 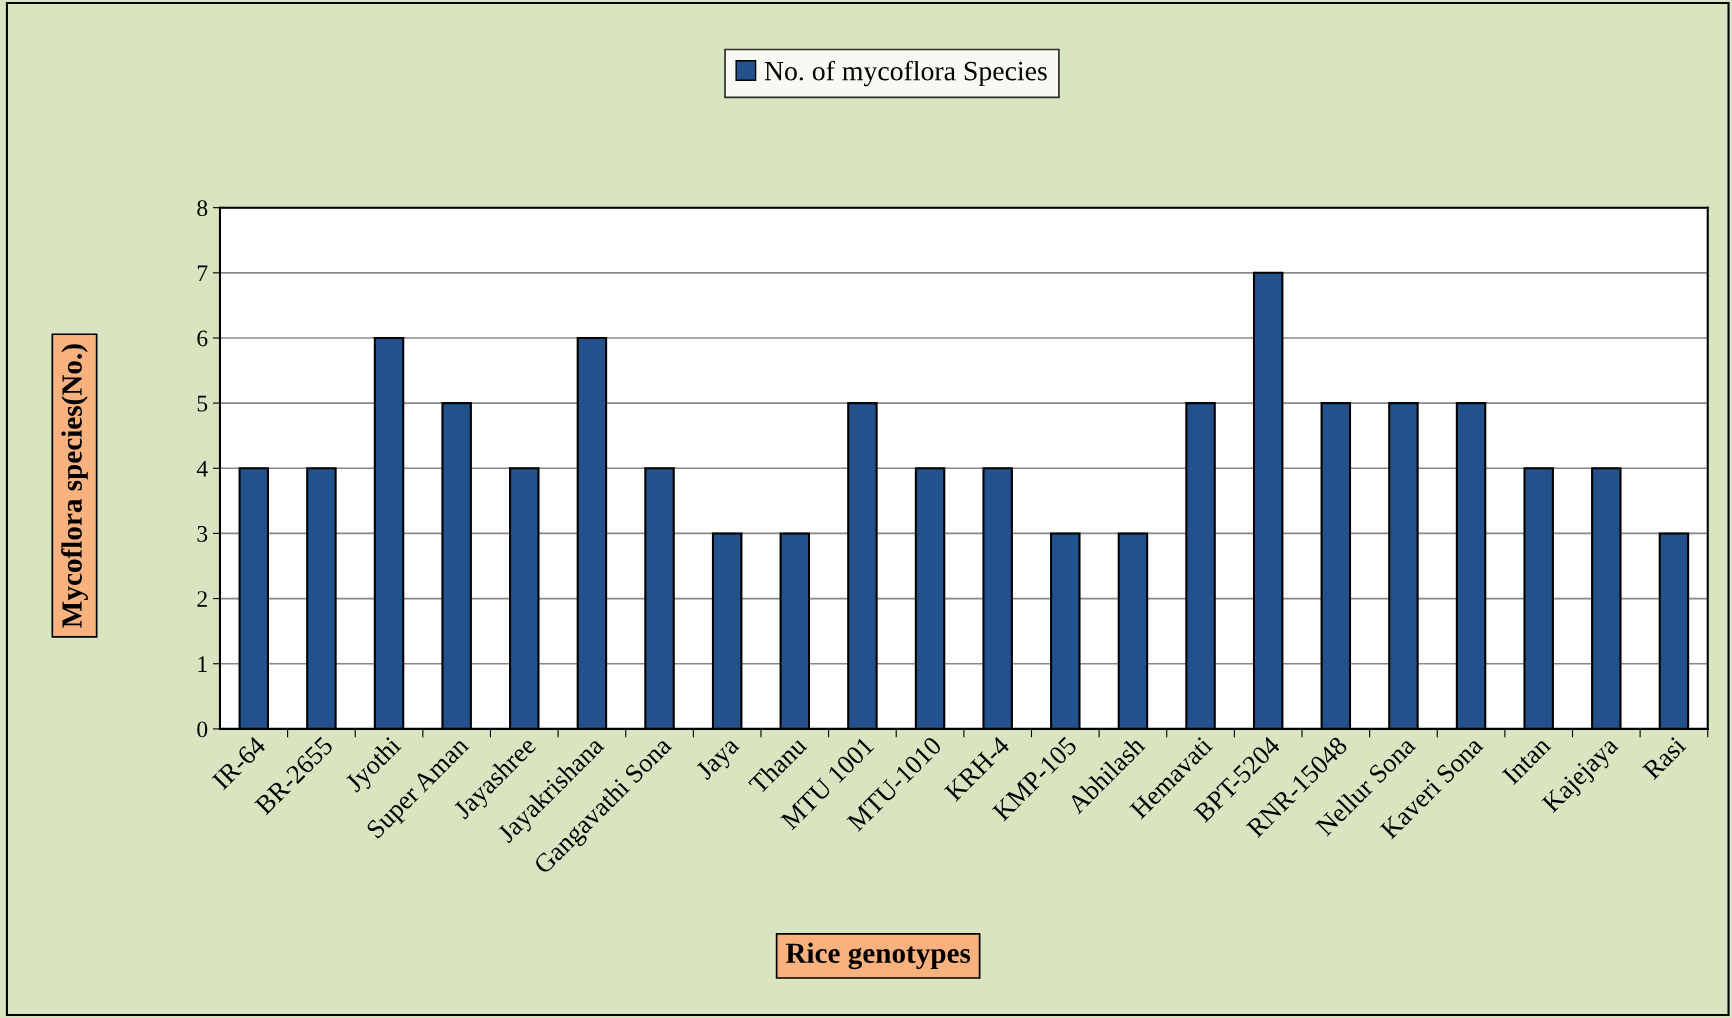 What do you see at coordinates (905, 73) in the screenshot?
I see `legend-label: No. of mycoflora Species` at bounding box center [905, 73].